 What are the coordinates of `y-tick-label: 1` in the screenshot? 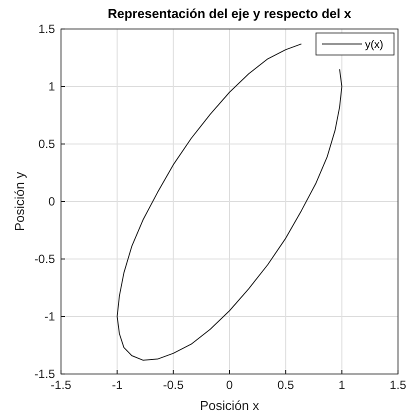 It's located at (52, 87).